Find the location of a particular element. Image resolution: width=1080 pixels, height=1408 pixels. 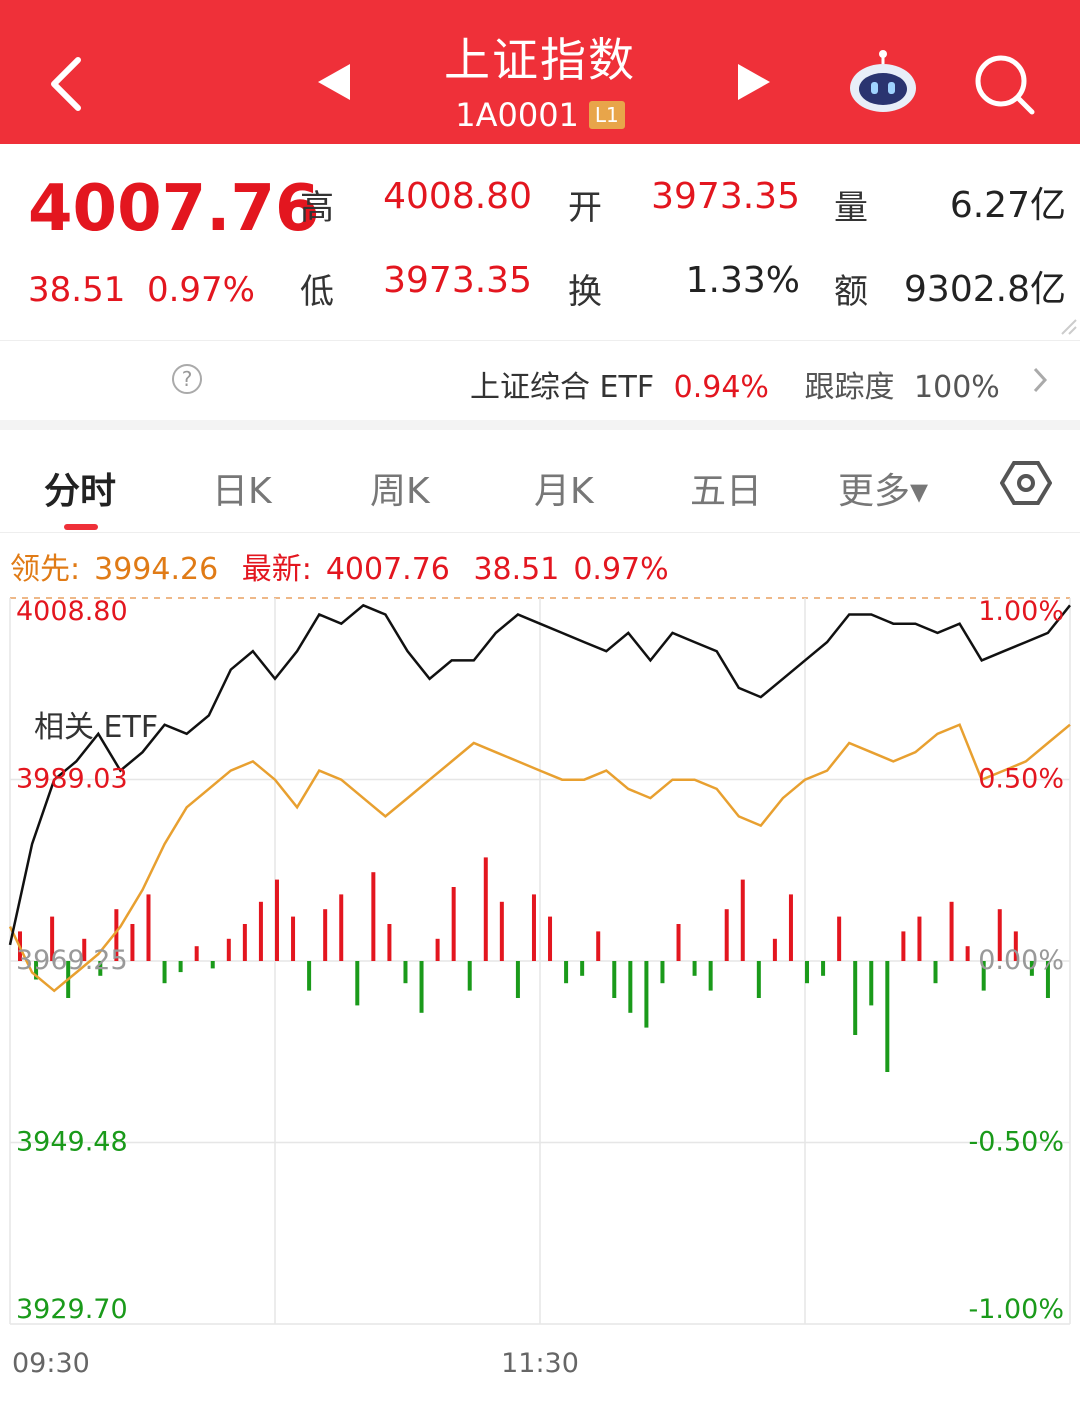

level-badge: L1 is located at coordinates (606, 115).